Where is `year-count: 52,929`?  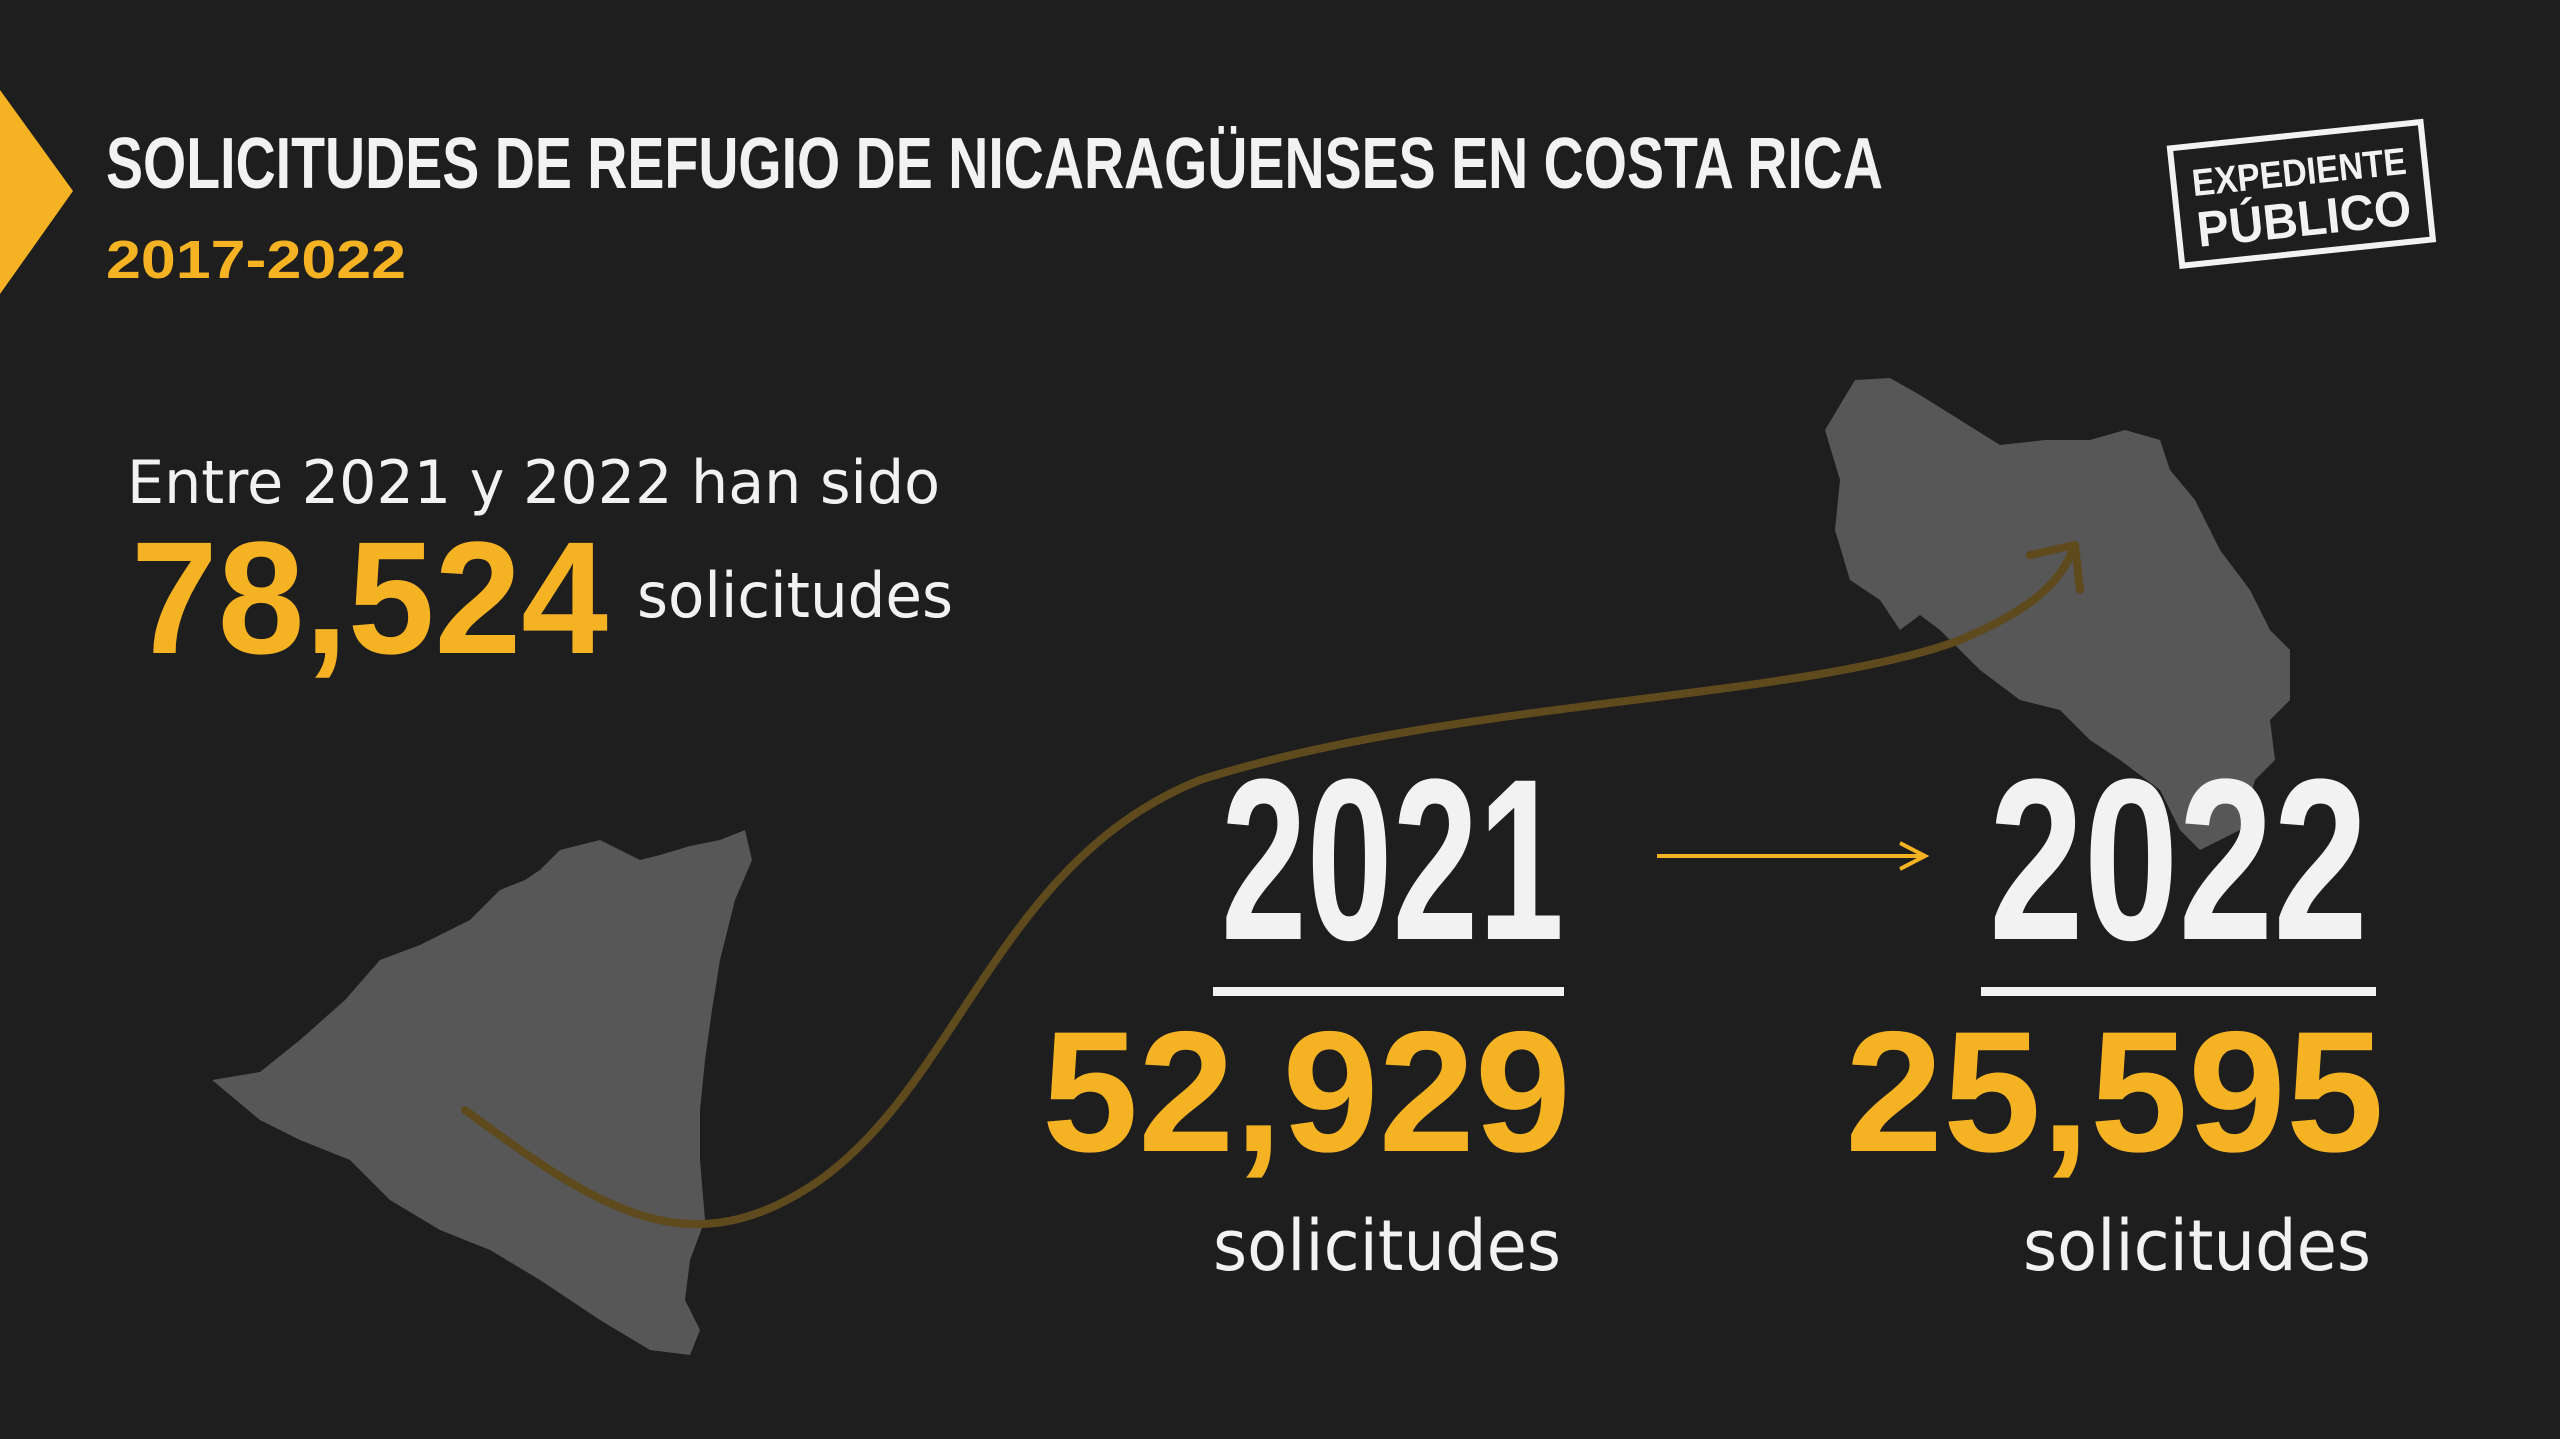
year-count: 52,929 is located at coordinates (1306, 1092).